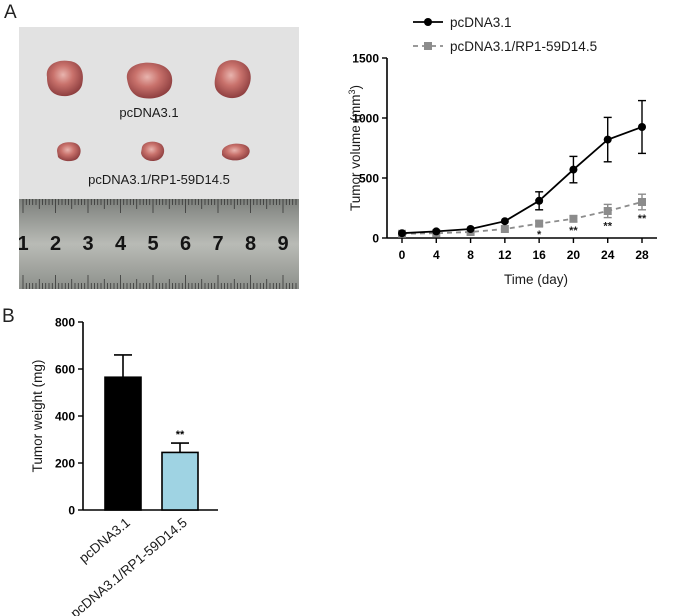 This screenshot has width=673, height=616. Describe the element at coordinates (539, 235) in the screenshot. I see `significance-marker: *` at that location.